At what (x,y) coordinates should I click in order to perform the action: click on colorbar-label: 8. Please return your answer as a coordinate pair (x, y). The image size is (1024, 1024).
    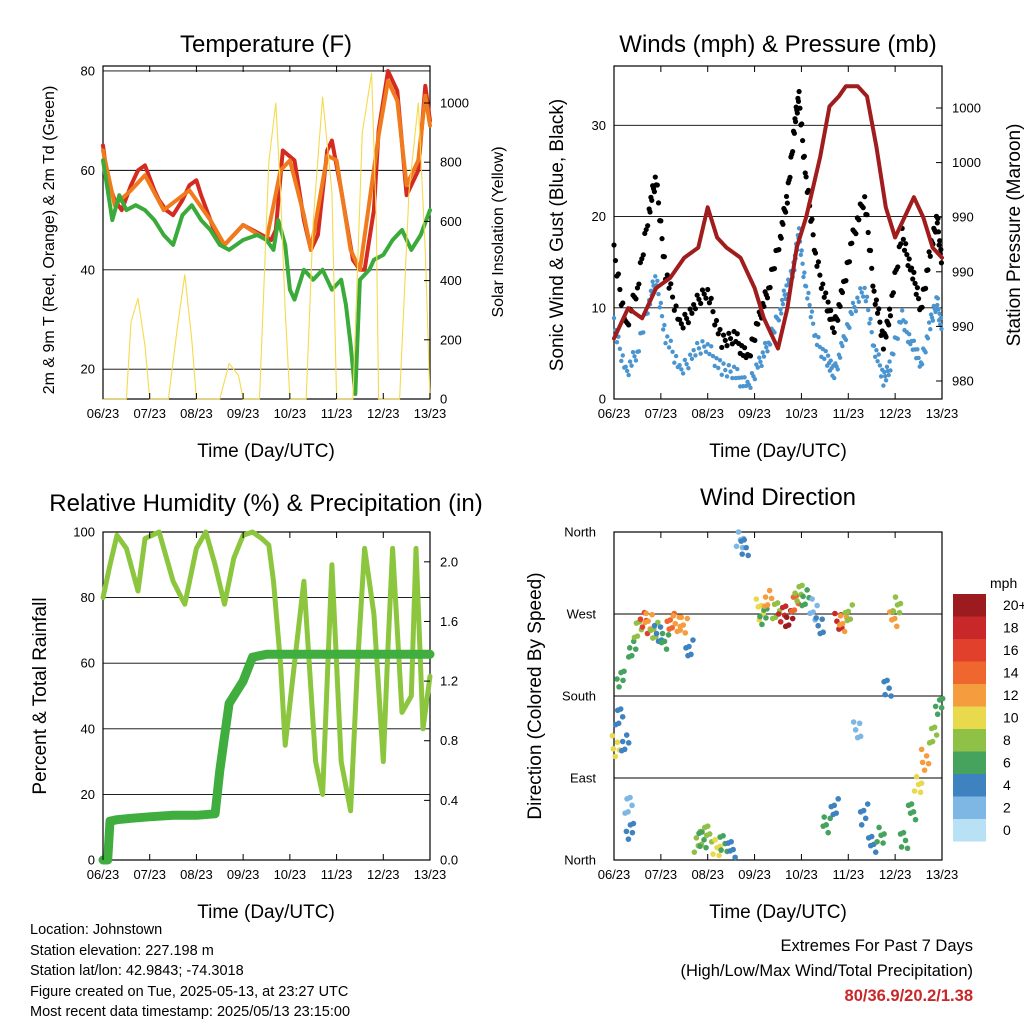
    Looking at the image, I should click on (1007, 740).